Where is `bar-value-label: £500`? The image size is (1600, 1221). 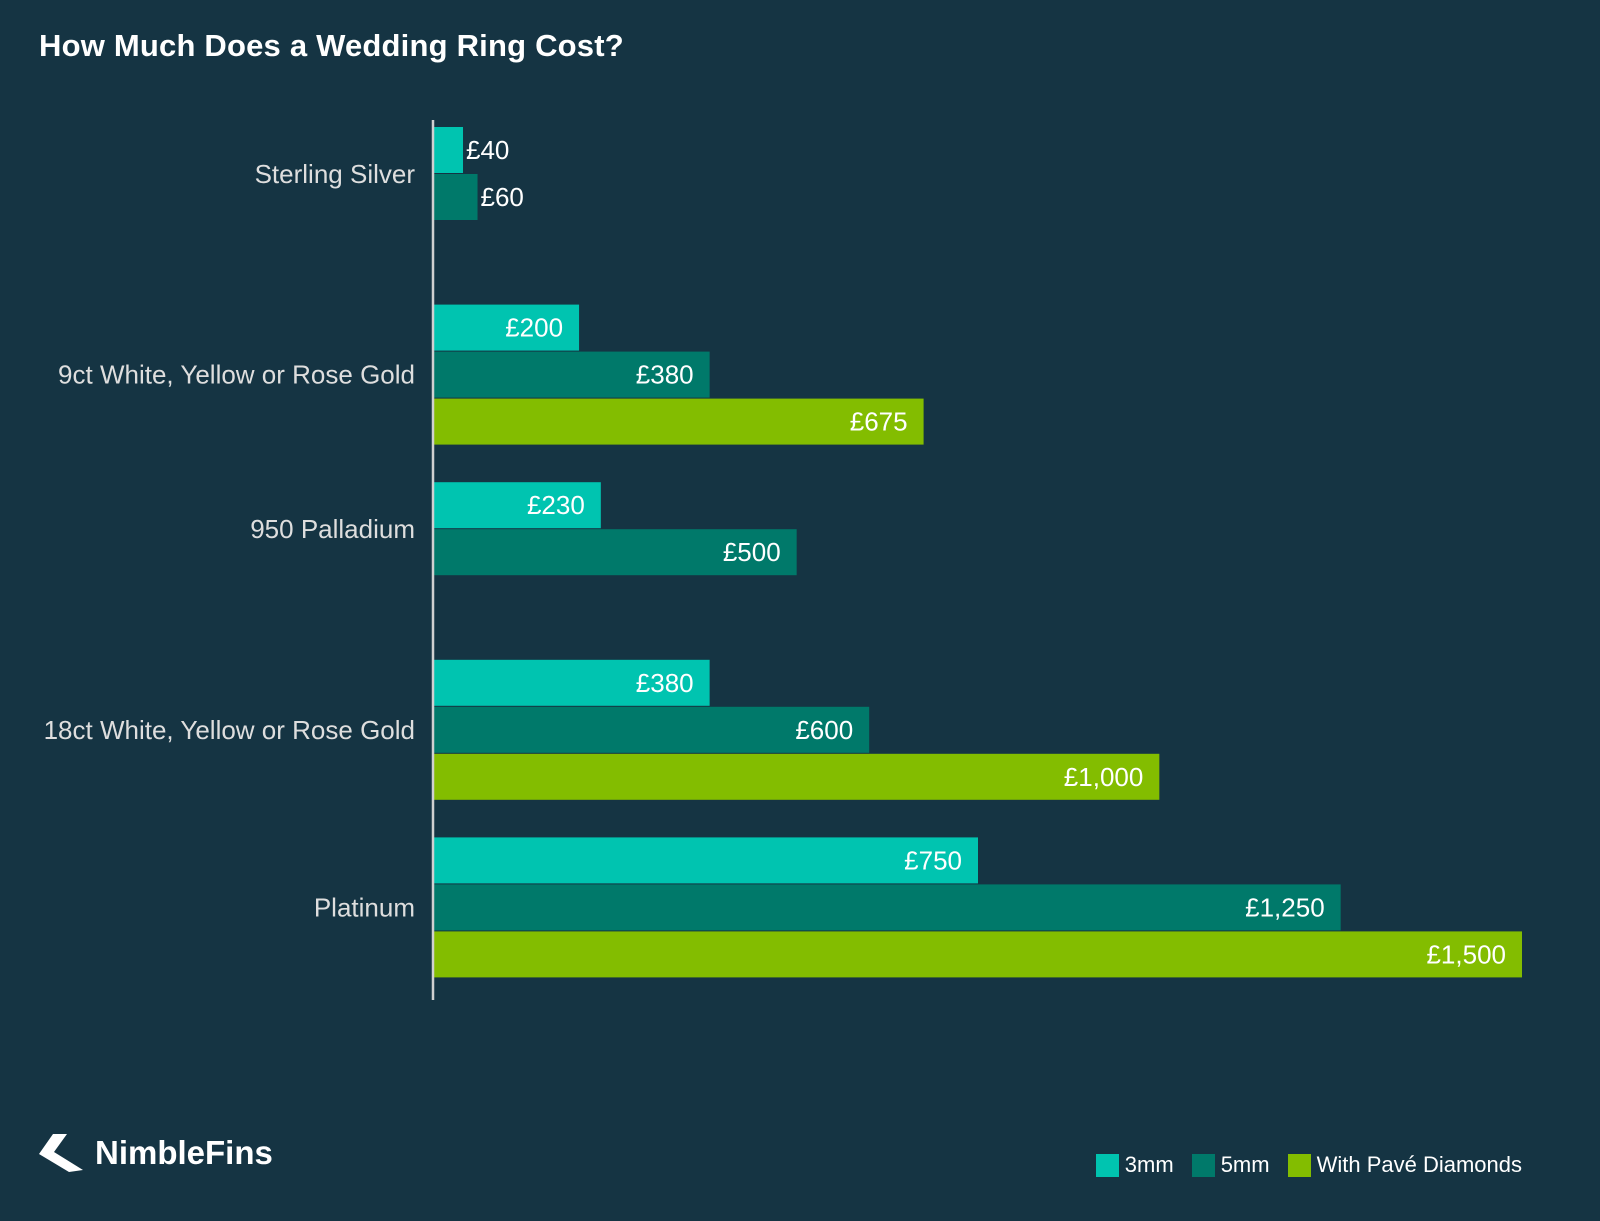
bar-value-label: £500 is located at coordinates (752, 552).